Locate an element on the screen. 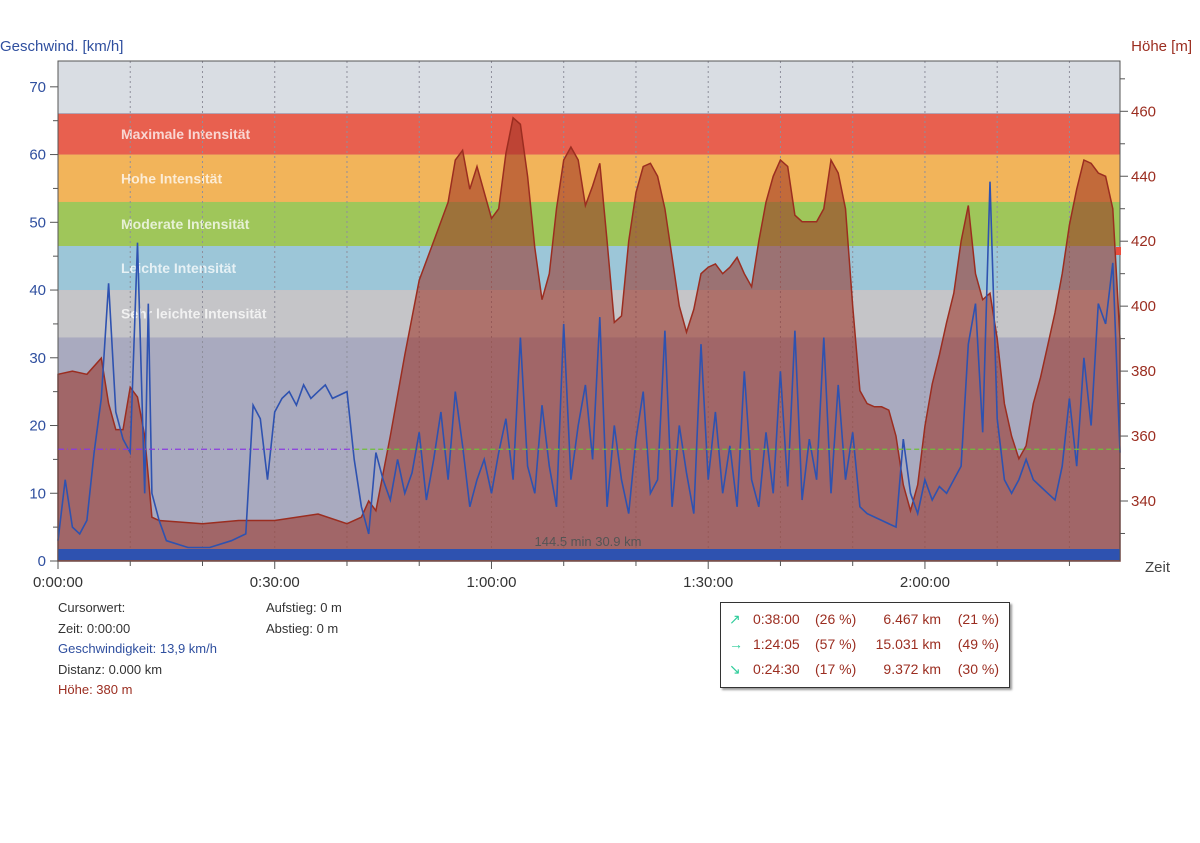  flat-arrow-icon: → is located at coordinates (736, 644).